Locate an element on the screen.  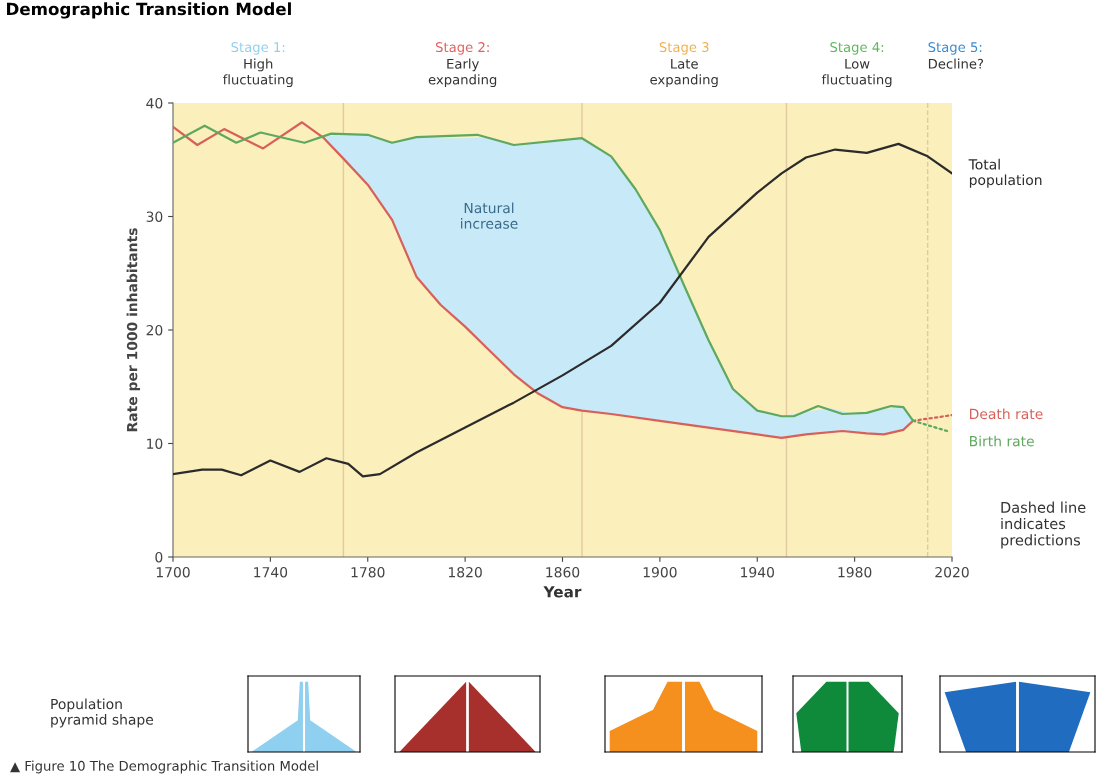
x-tick-label: 2020 is located at coordinates (952, 572).